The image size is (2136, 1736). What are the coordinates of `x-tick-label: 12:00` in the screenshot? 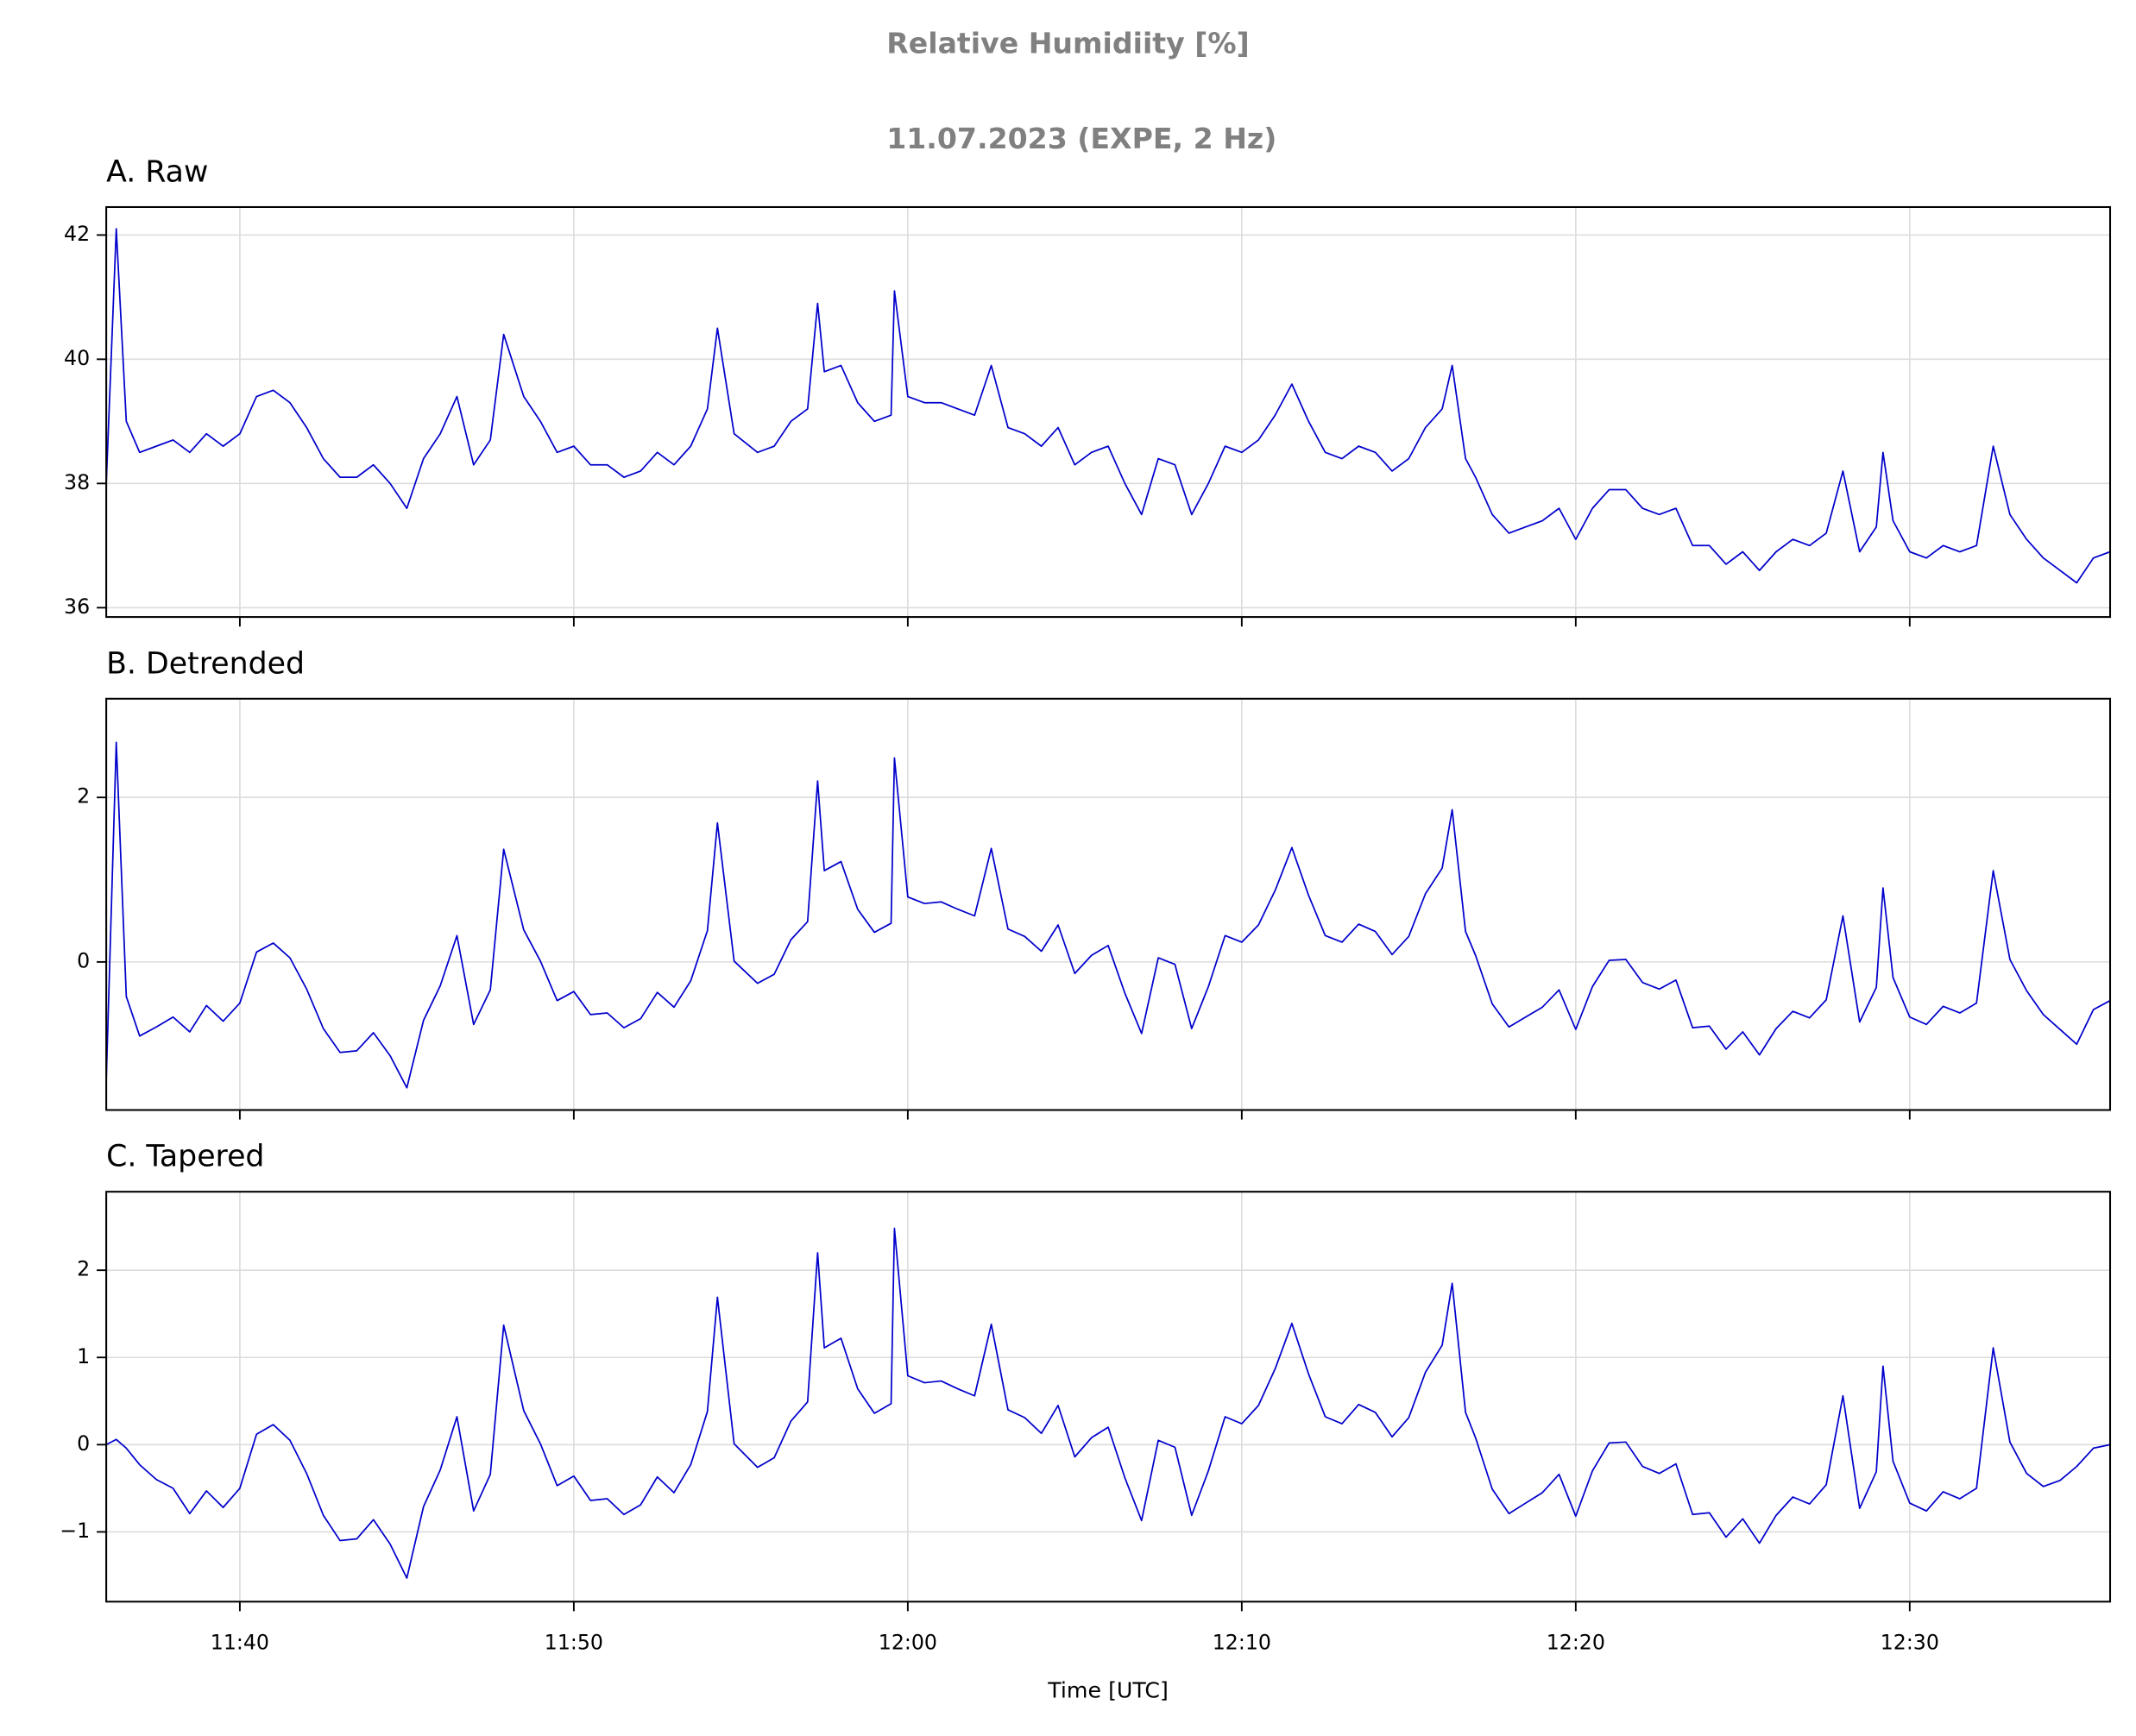 It's located at (908, 1643).